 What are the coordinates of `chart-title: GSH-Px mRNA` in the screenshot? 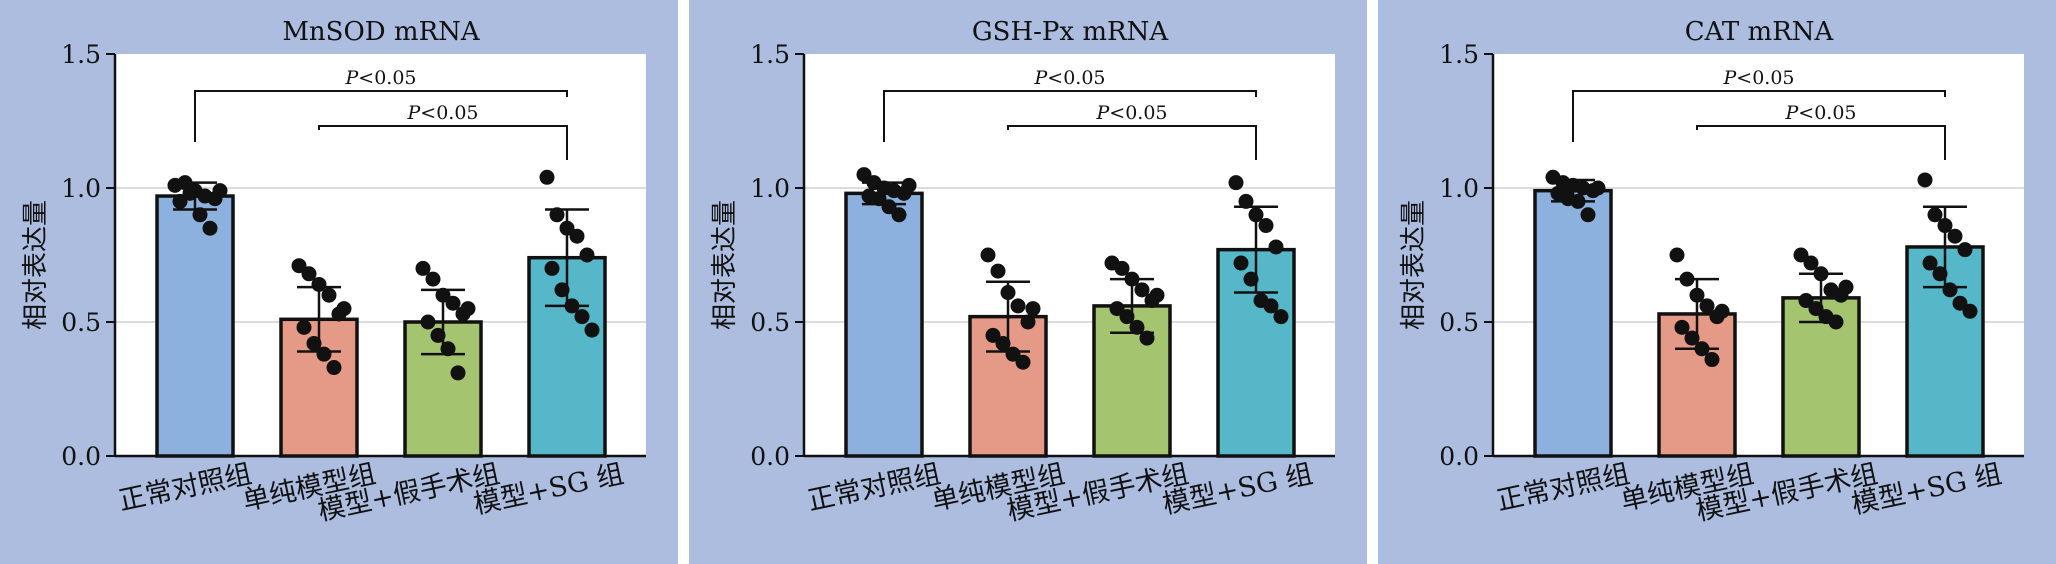 It's located at (1070, 32).